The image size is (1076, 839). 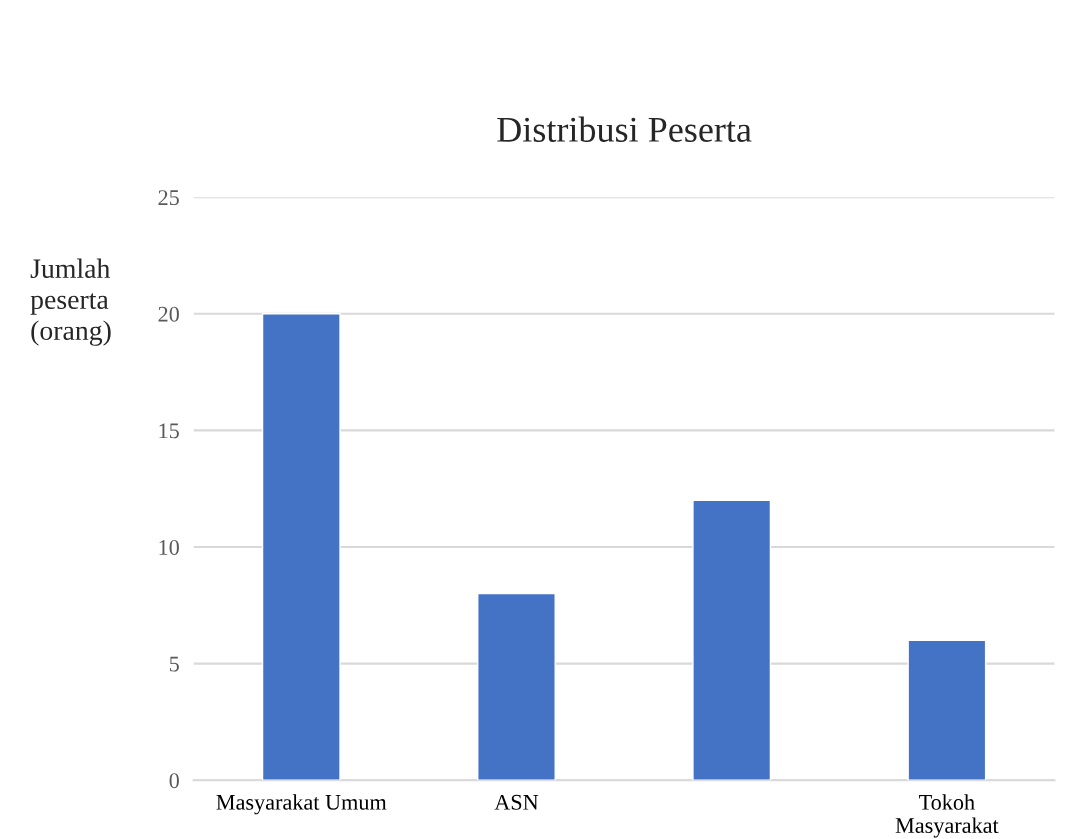 I want to click on x-tick-label: Tokoh Masyarakat, so click(x=947, y=816).